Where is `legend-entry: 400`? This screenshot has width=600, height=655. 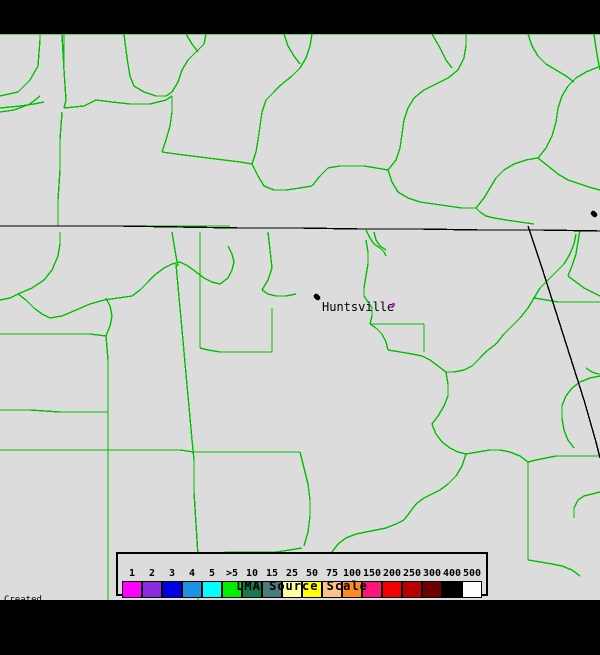
legend-entry: 400 is located at coordinates (452, 583).